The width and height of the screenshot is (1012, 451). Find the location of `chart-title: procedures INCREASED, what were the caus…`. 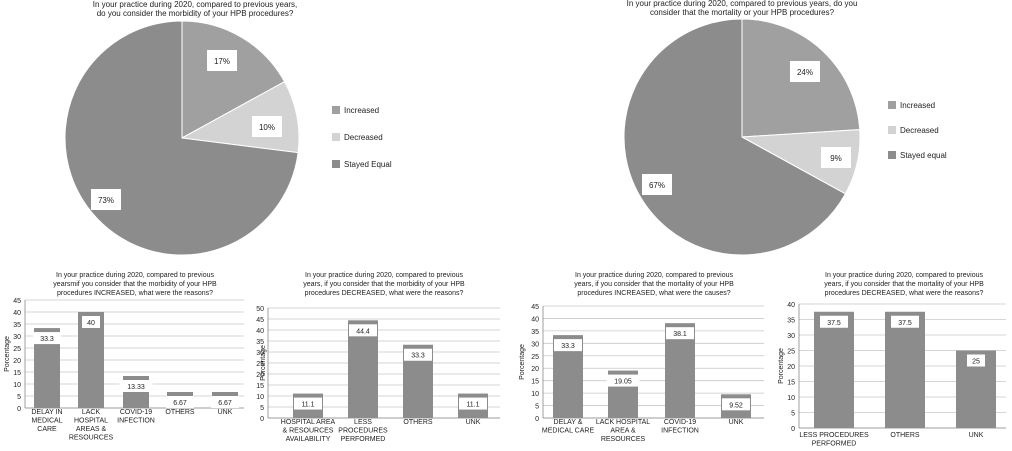

chart-title: procedures INCREASED, what were the caus… is located at coordinates (653, 293).